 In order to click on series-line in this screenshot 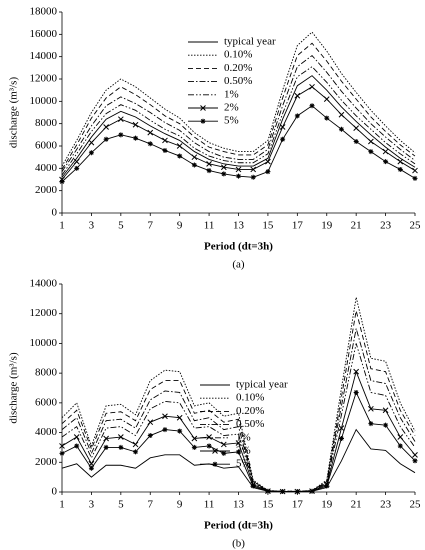, I will do `click(238, 460)`.